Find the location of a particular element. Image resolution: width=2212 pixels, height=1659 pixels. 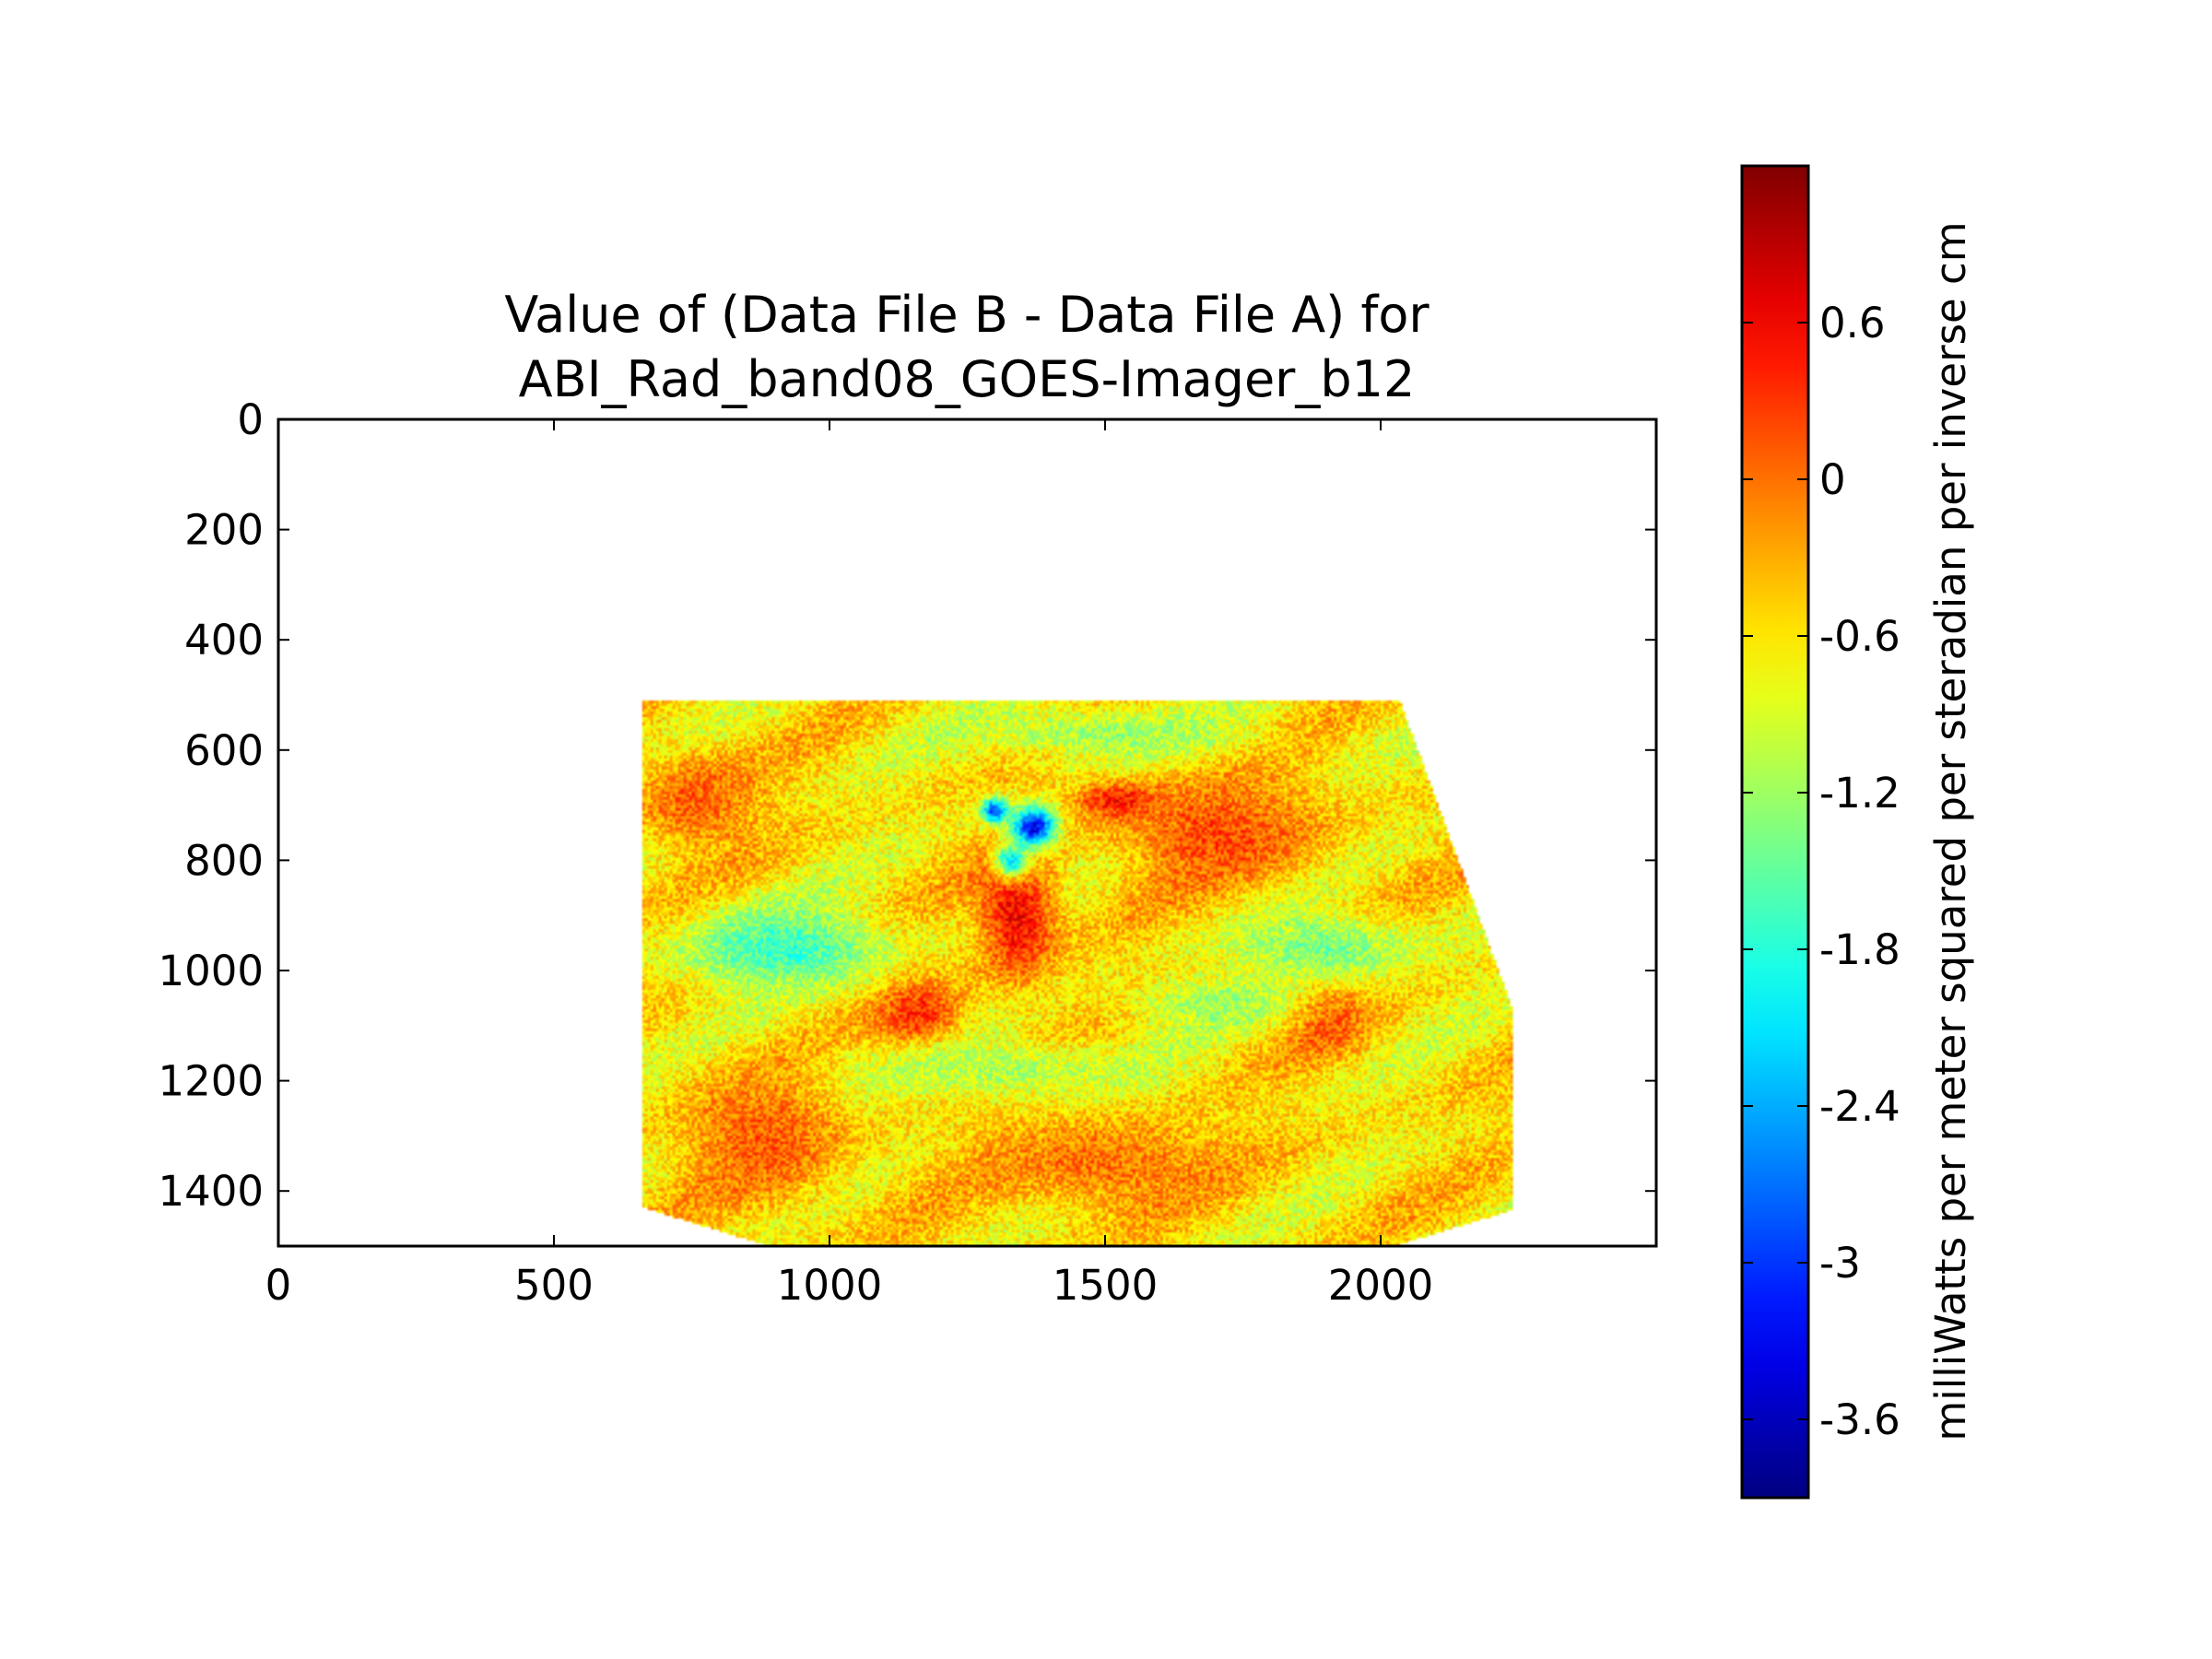

y-tick-label: 800 is located at coordinates (224, 860).